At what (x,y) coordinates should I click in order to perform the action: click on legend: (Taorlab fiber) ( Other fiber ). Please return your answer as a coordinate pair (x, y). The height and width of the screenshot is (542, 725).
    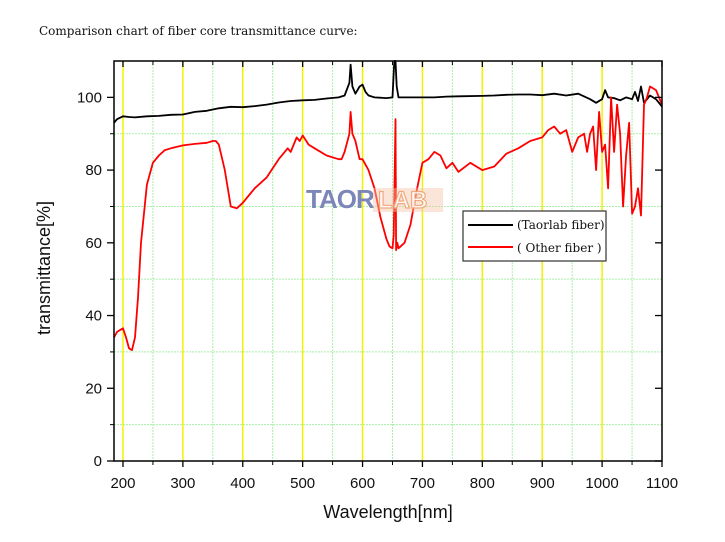
    Looking at the image, I should click on (534, 236).